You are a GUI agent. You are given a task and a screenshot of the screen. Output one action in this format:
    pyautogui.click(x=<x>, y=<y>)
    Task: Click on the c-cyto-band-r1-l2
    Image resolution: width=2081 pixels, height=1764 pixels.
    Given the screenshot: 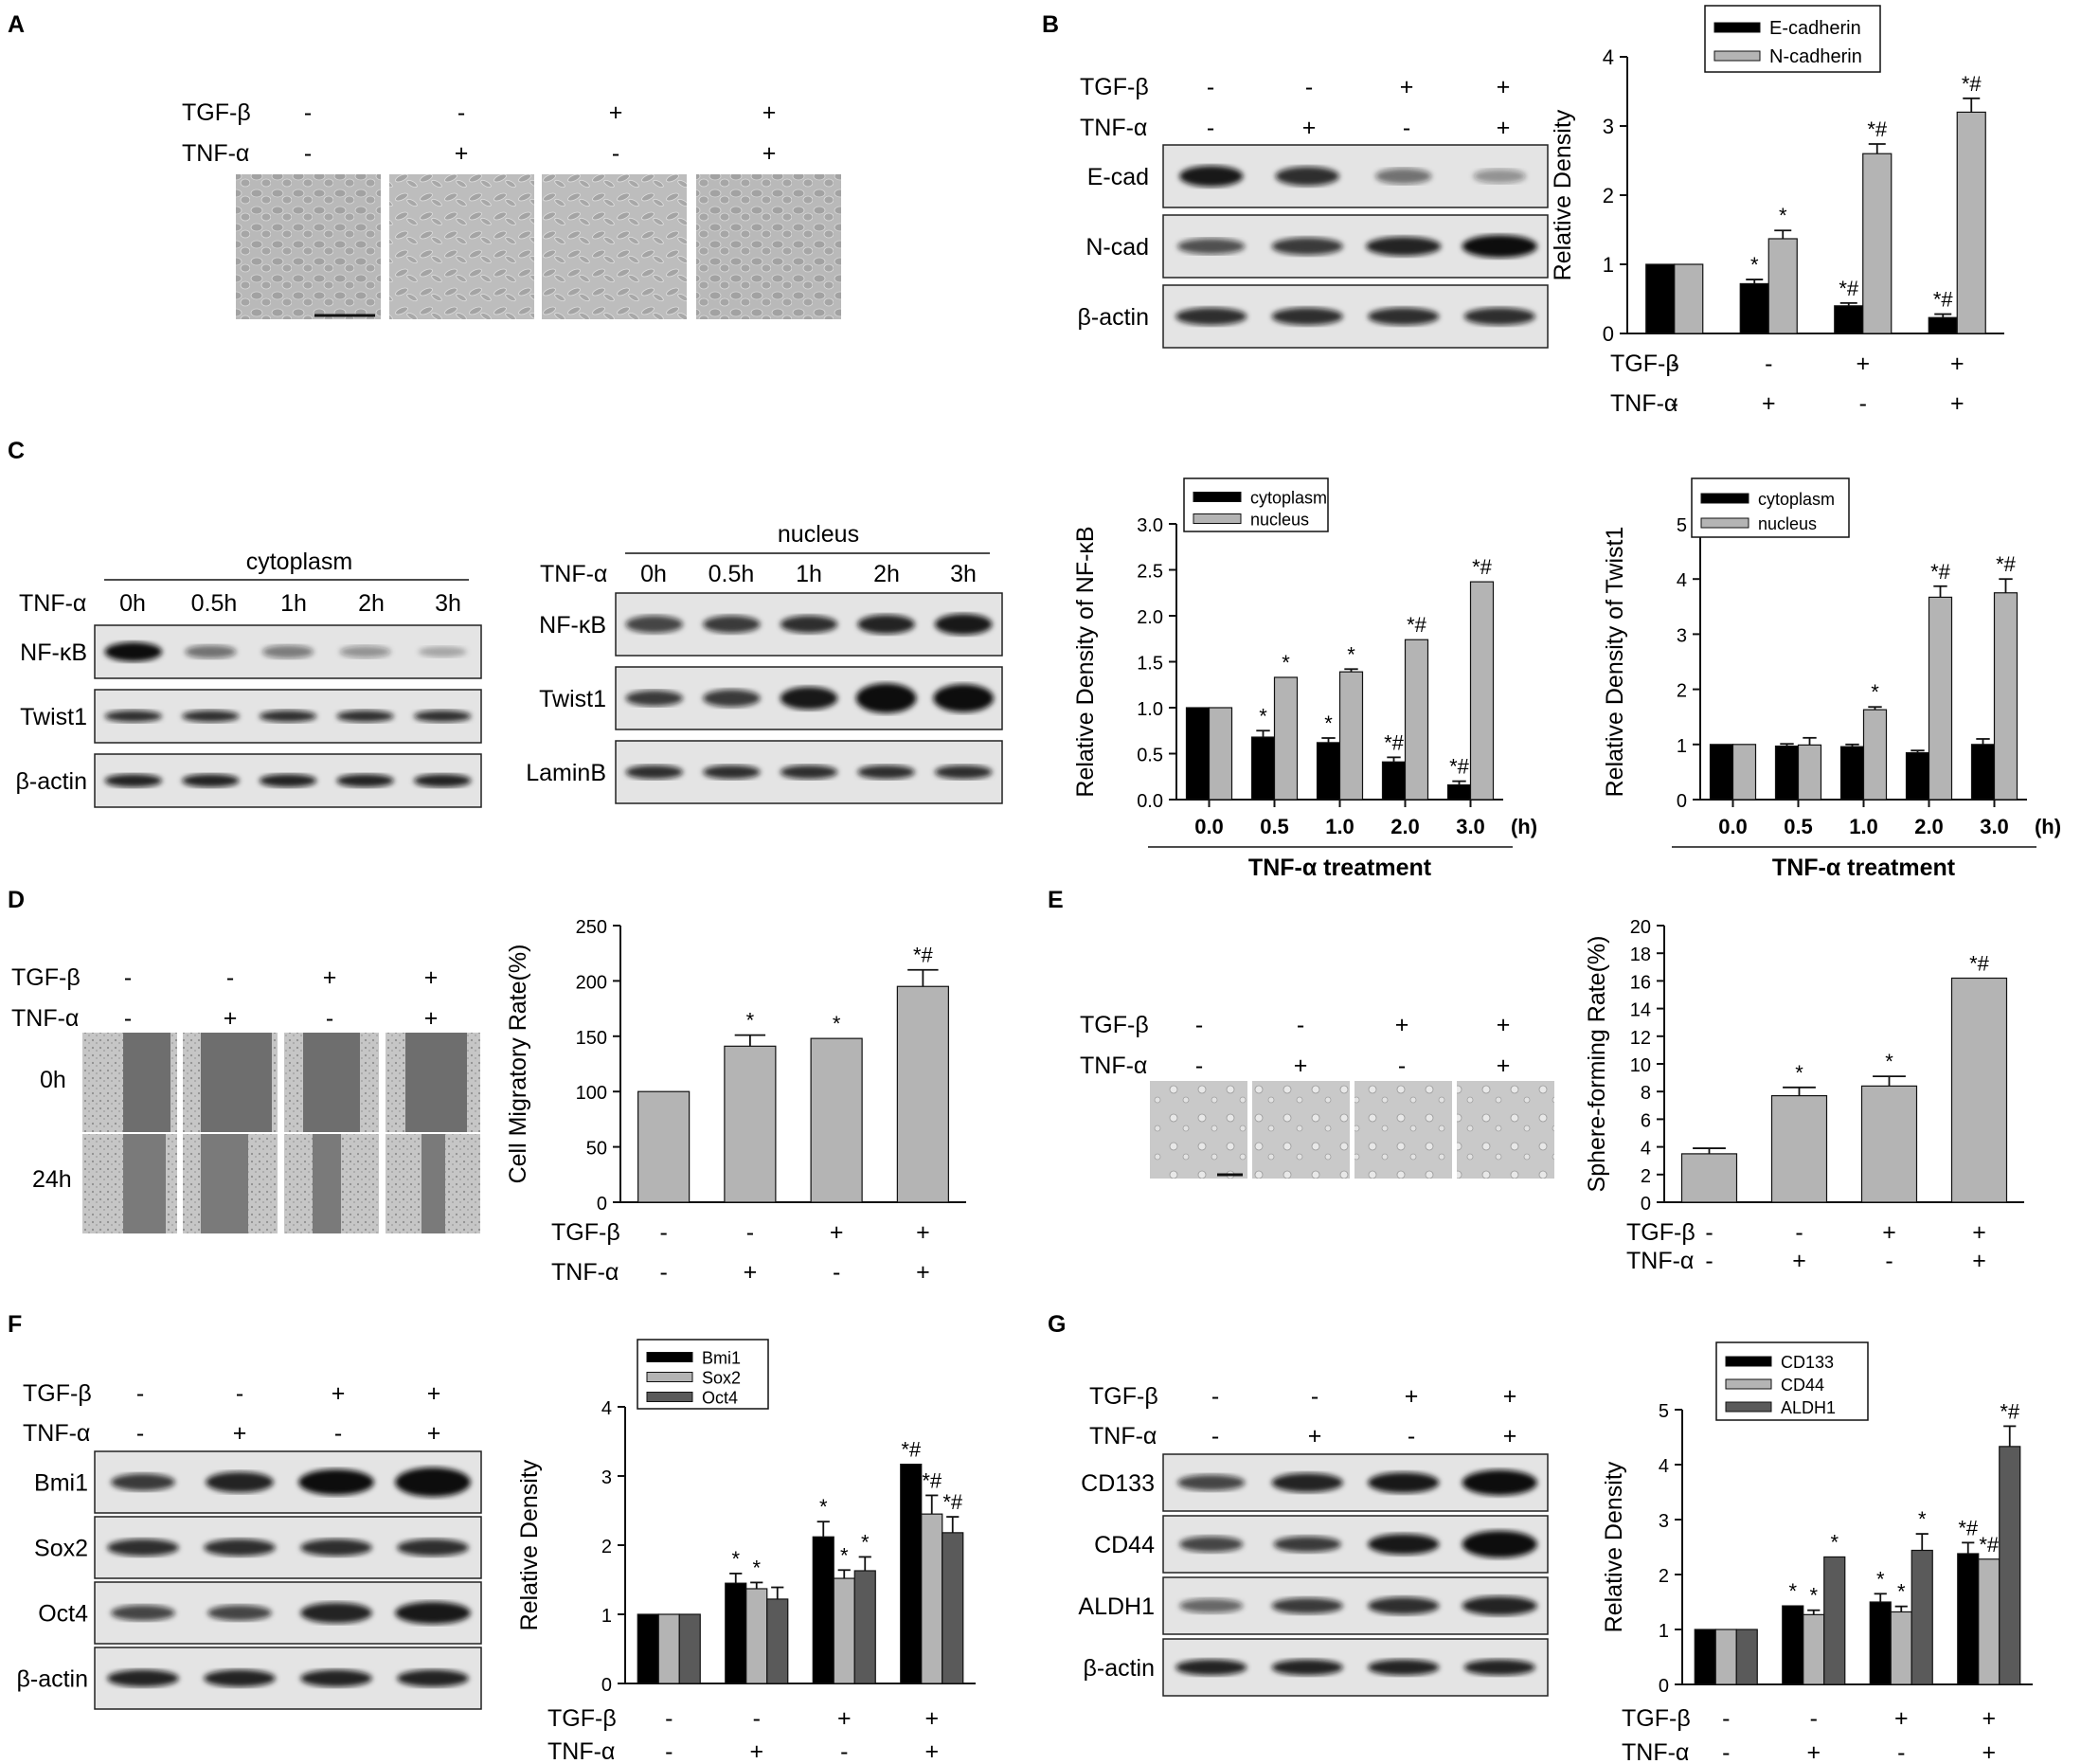 What is the action you would take?
    pyautogui.click(x=288, y=716)
    